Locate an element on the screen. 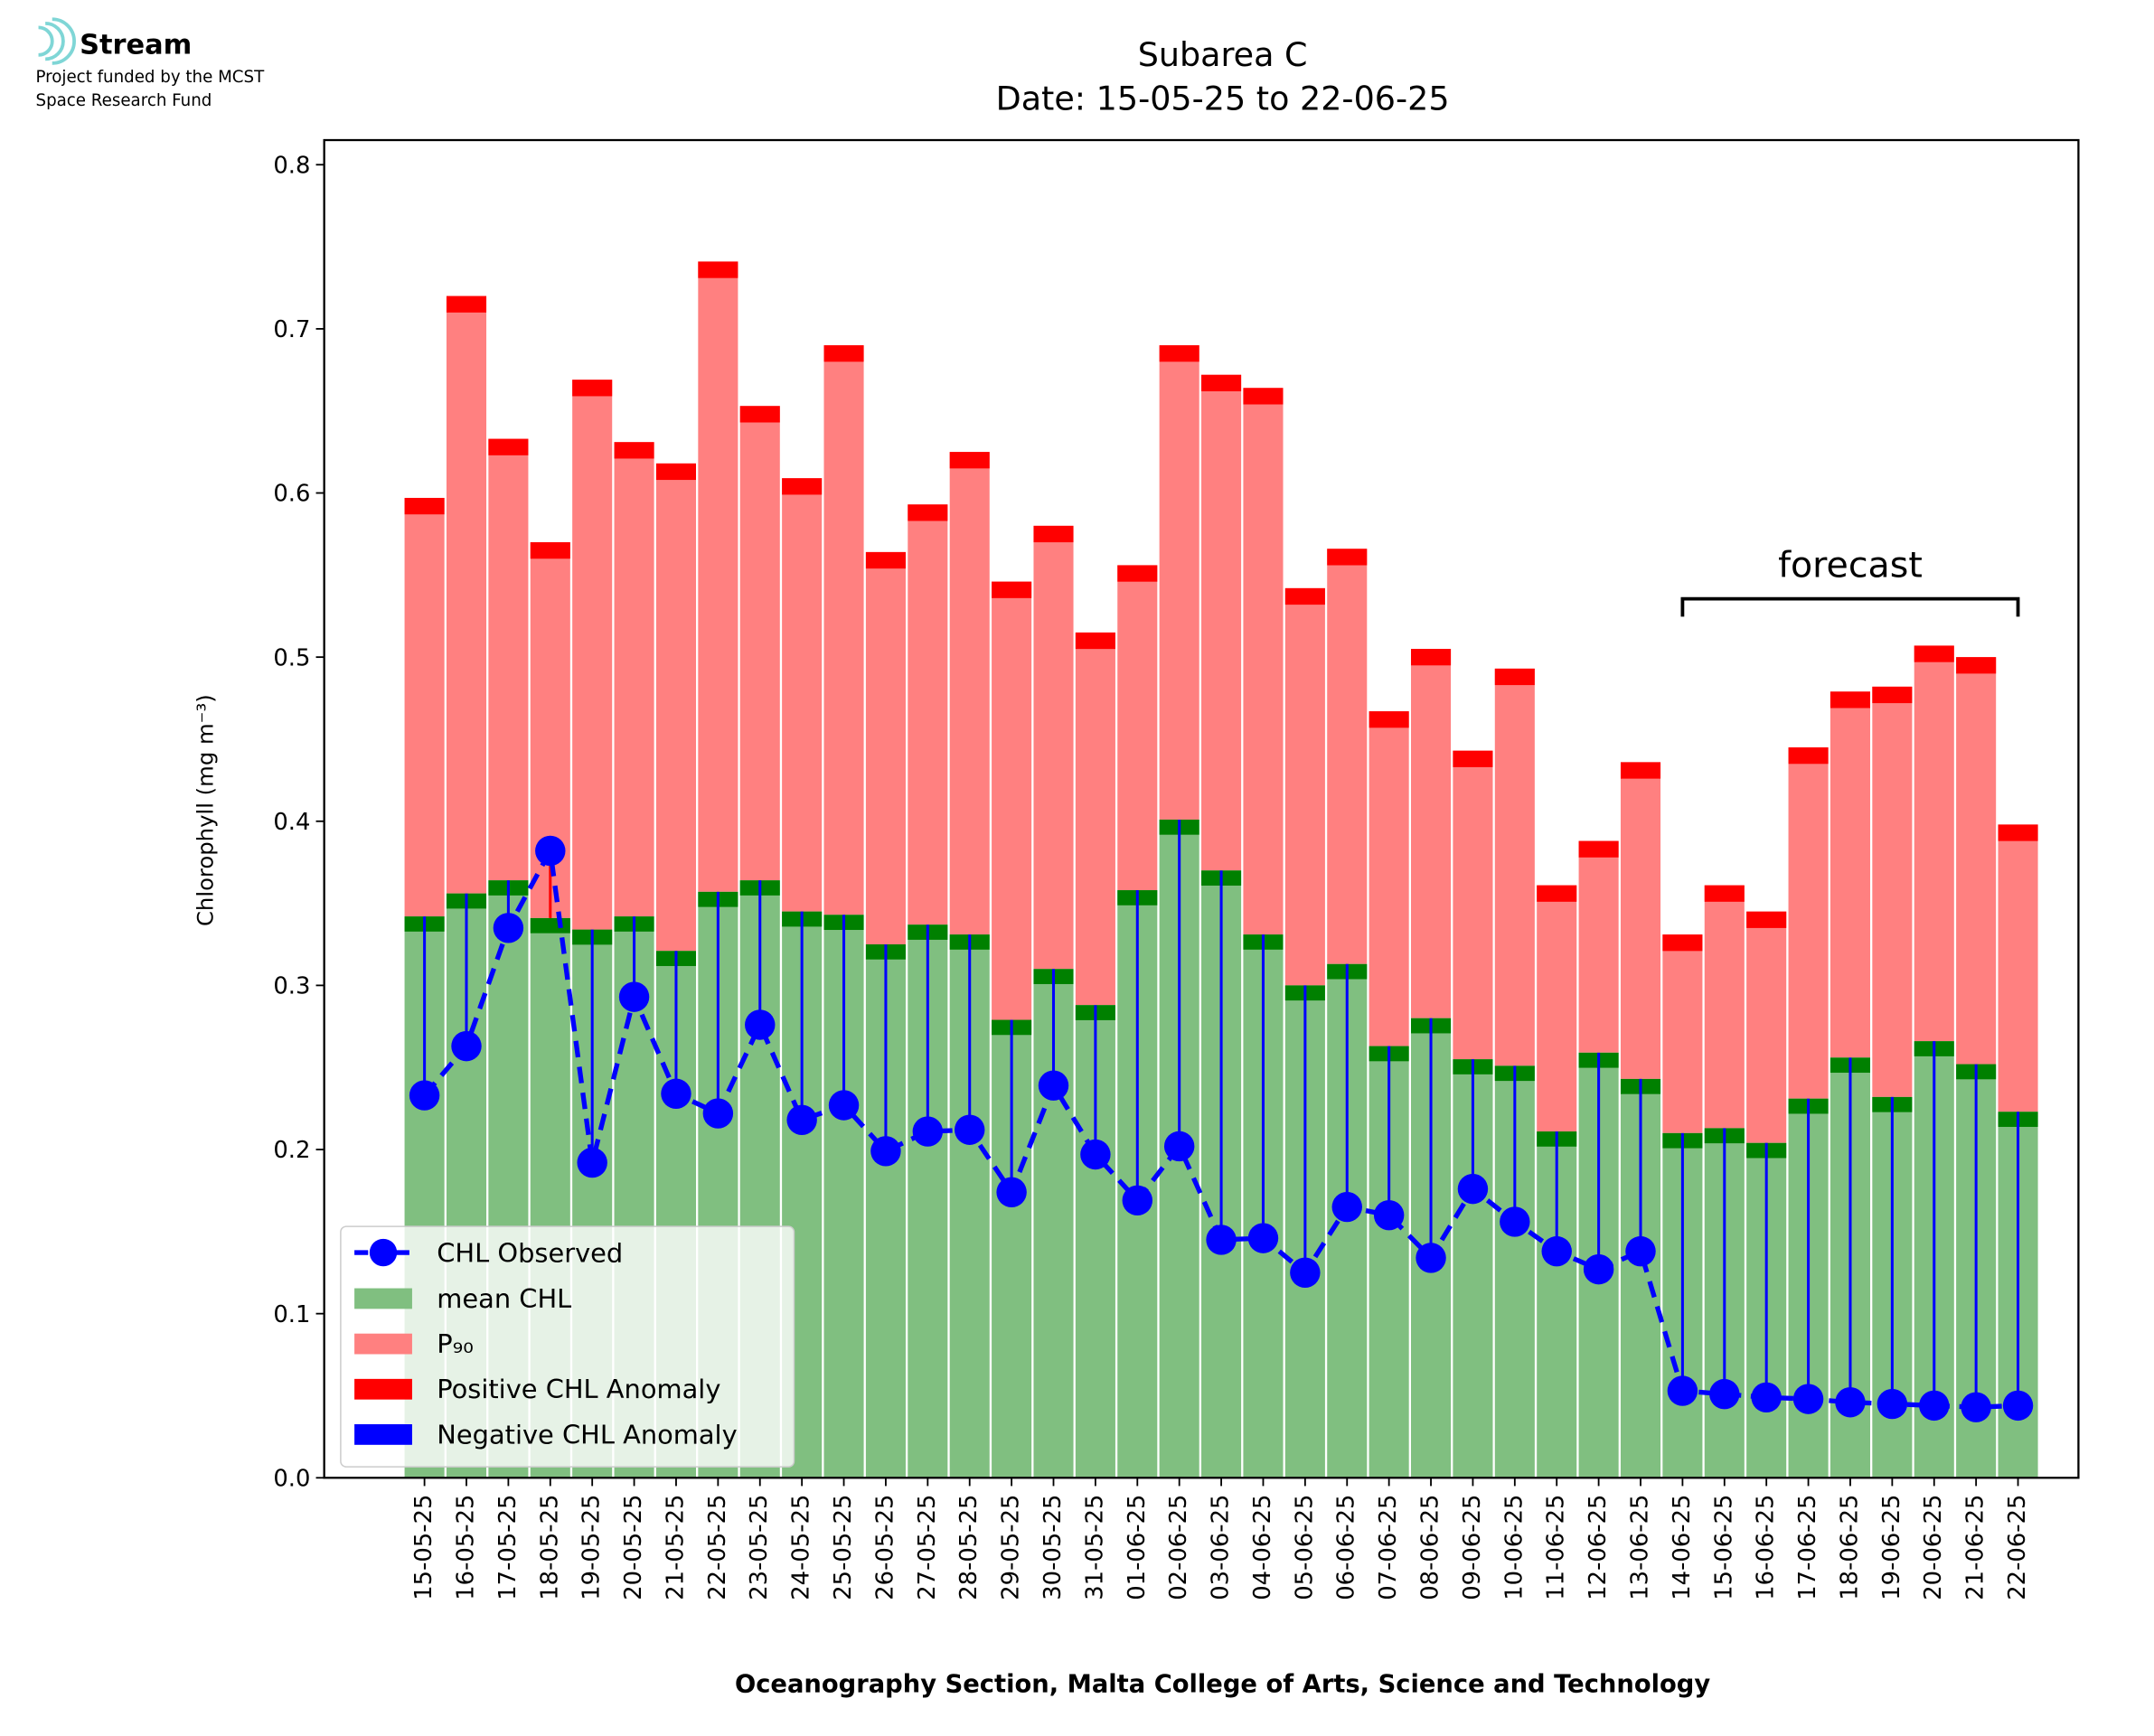 This screenshot has height=1736, width=2154. x-tick-label: 11-06-25 is located at coordinates (1556, 1548).